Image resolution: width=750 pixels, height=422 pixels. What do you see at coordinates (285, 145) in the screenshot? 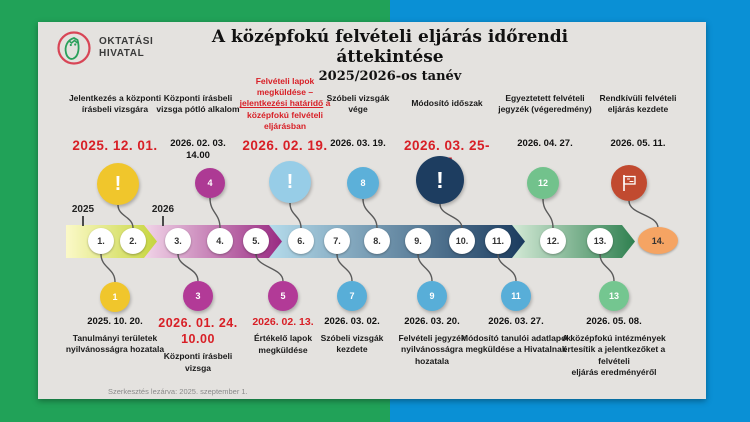
I see `top-event-date: 2026. 02. 19.` at bounding box center [285, 145].